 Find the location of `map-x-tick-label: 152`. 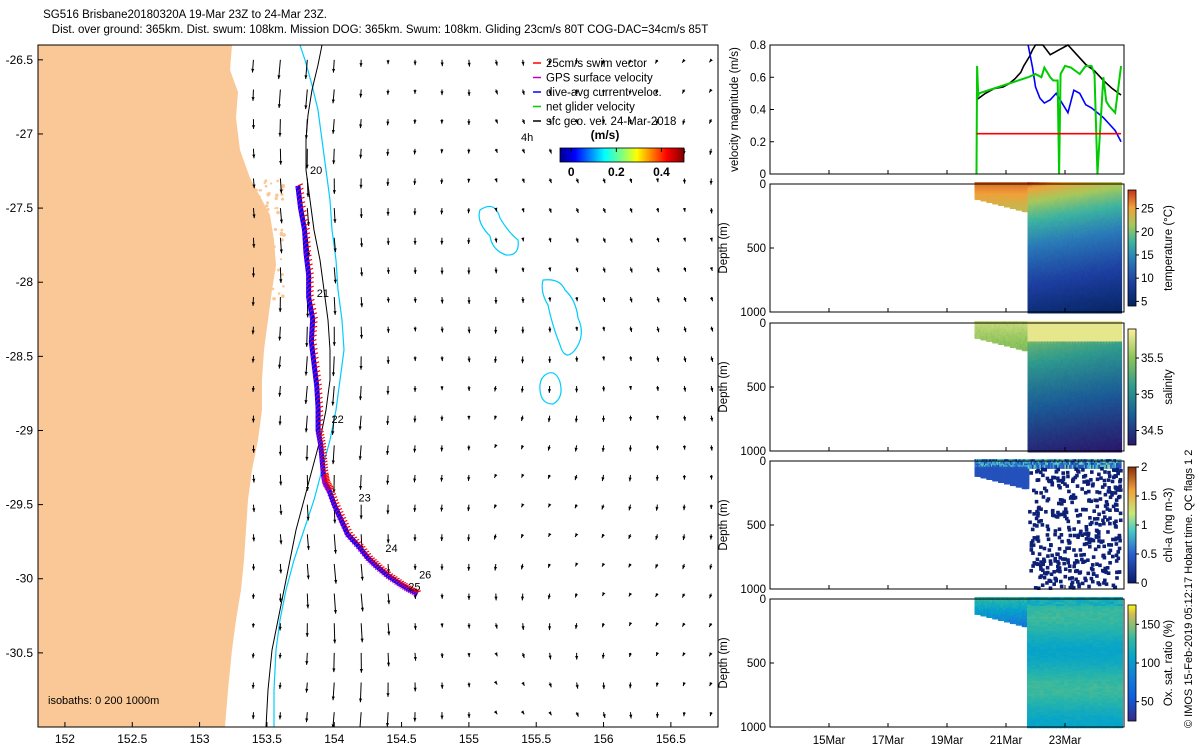

map-x-tick-label: 152 is located at coordinates (65, 739).